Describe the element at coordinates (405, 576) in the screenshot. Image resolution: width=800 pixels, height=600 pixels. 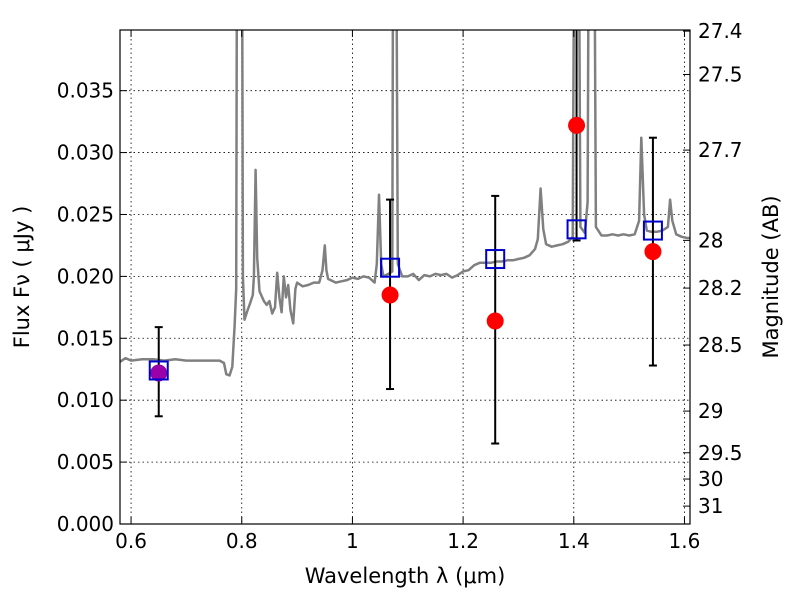
I see `x-axis-label: Wavelength λ (μm)` at that location.